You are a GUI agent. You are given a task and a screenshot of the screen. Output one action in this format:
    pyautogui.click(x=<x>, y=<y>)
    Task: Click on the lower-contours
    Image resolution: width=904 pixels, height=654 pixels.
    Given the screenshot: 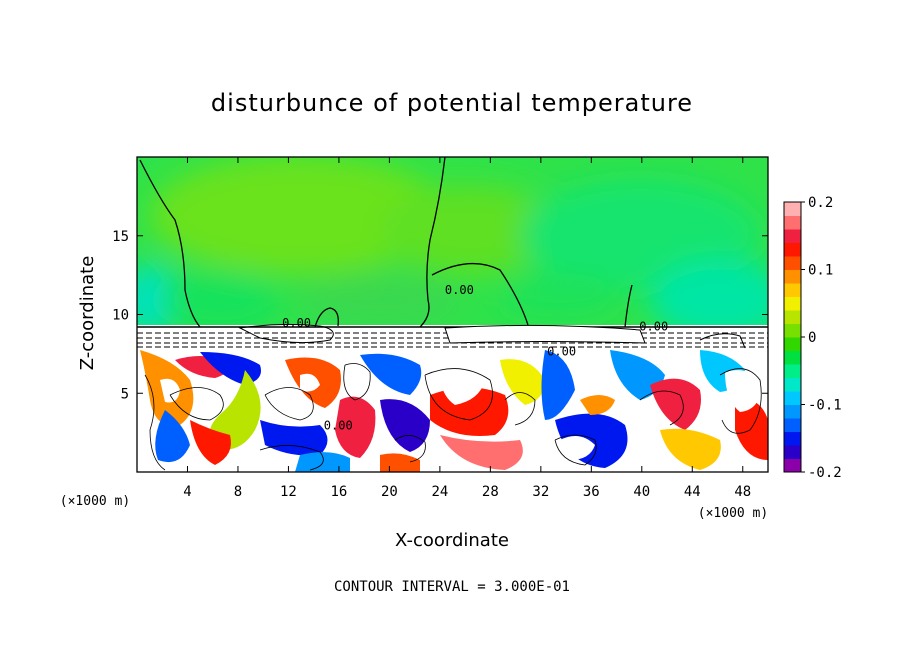 What is the action you would take?
    pyautogui.click(x=453, y=417)
    